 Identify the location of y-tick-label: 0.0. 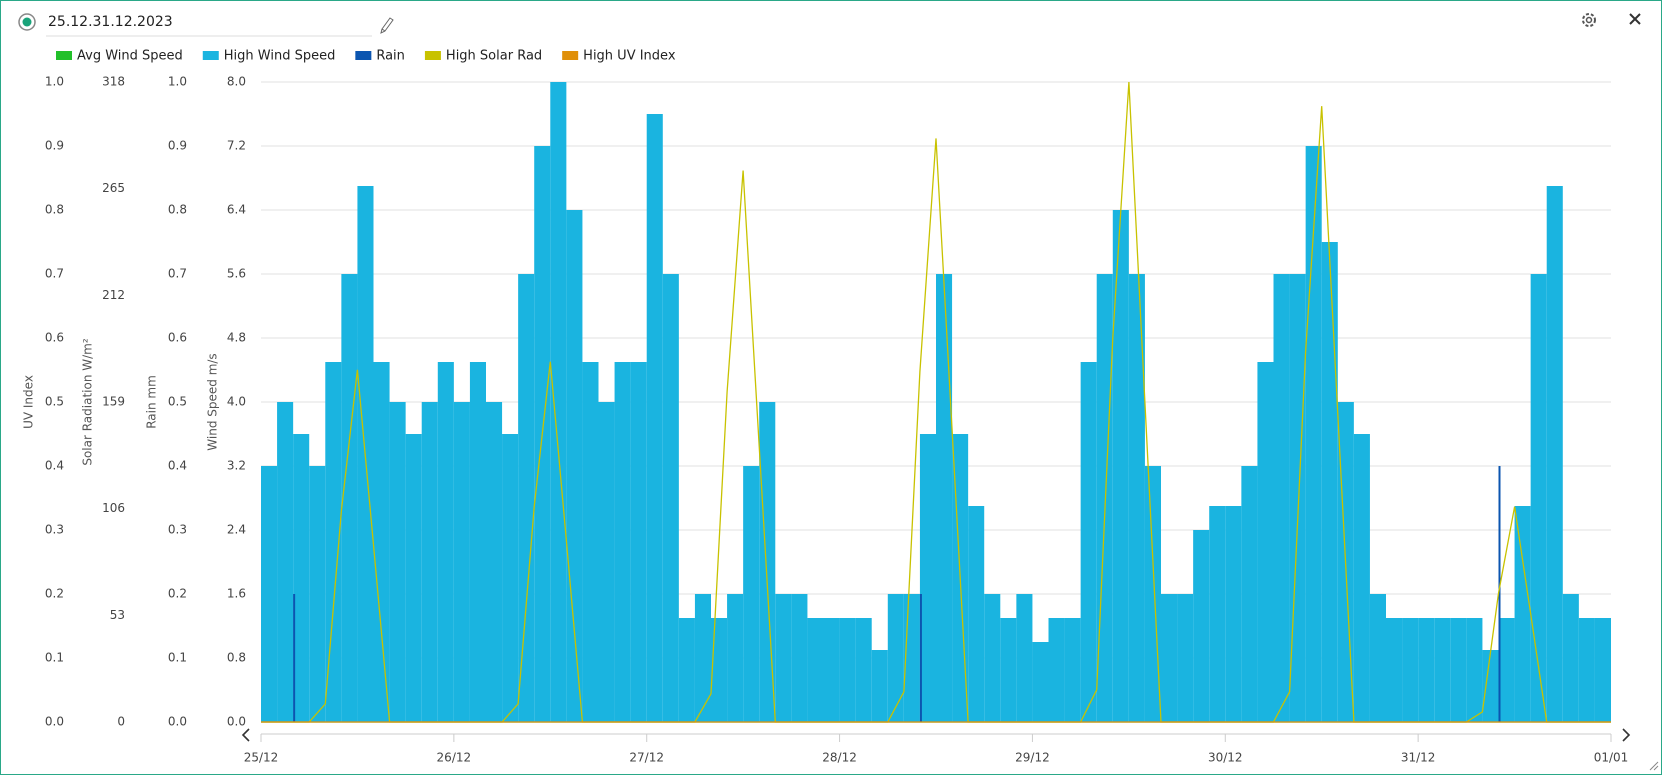
(54, 722).